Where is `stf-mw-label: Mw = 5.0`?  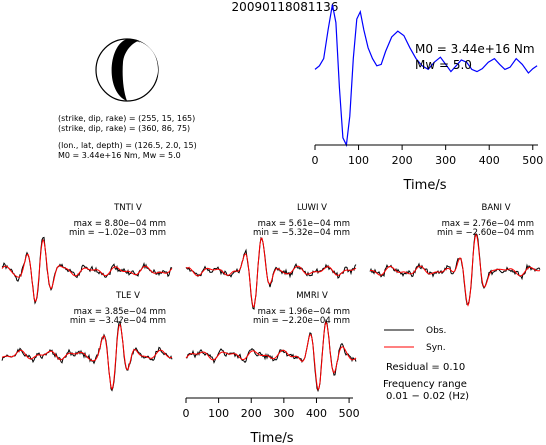
stf-mw-label: Mw = 5.0 is located at coordinates (443, 65).